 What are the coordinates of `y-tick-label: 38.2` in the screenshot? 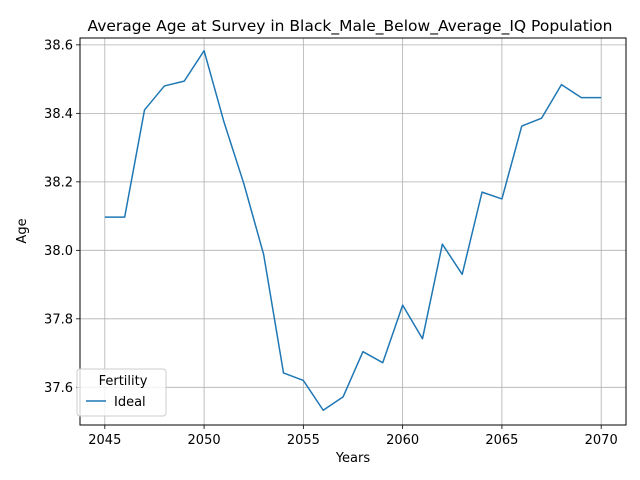 It's located at (58, 182).